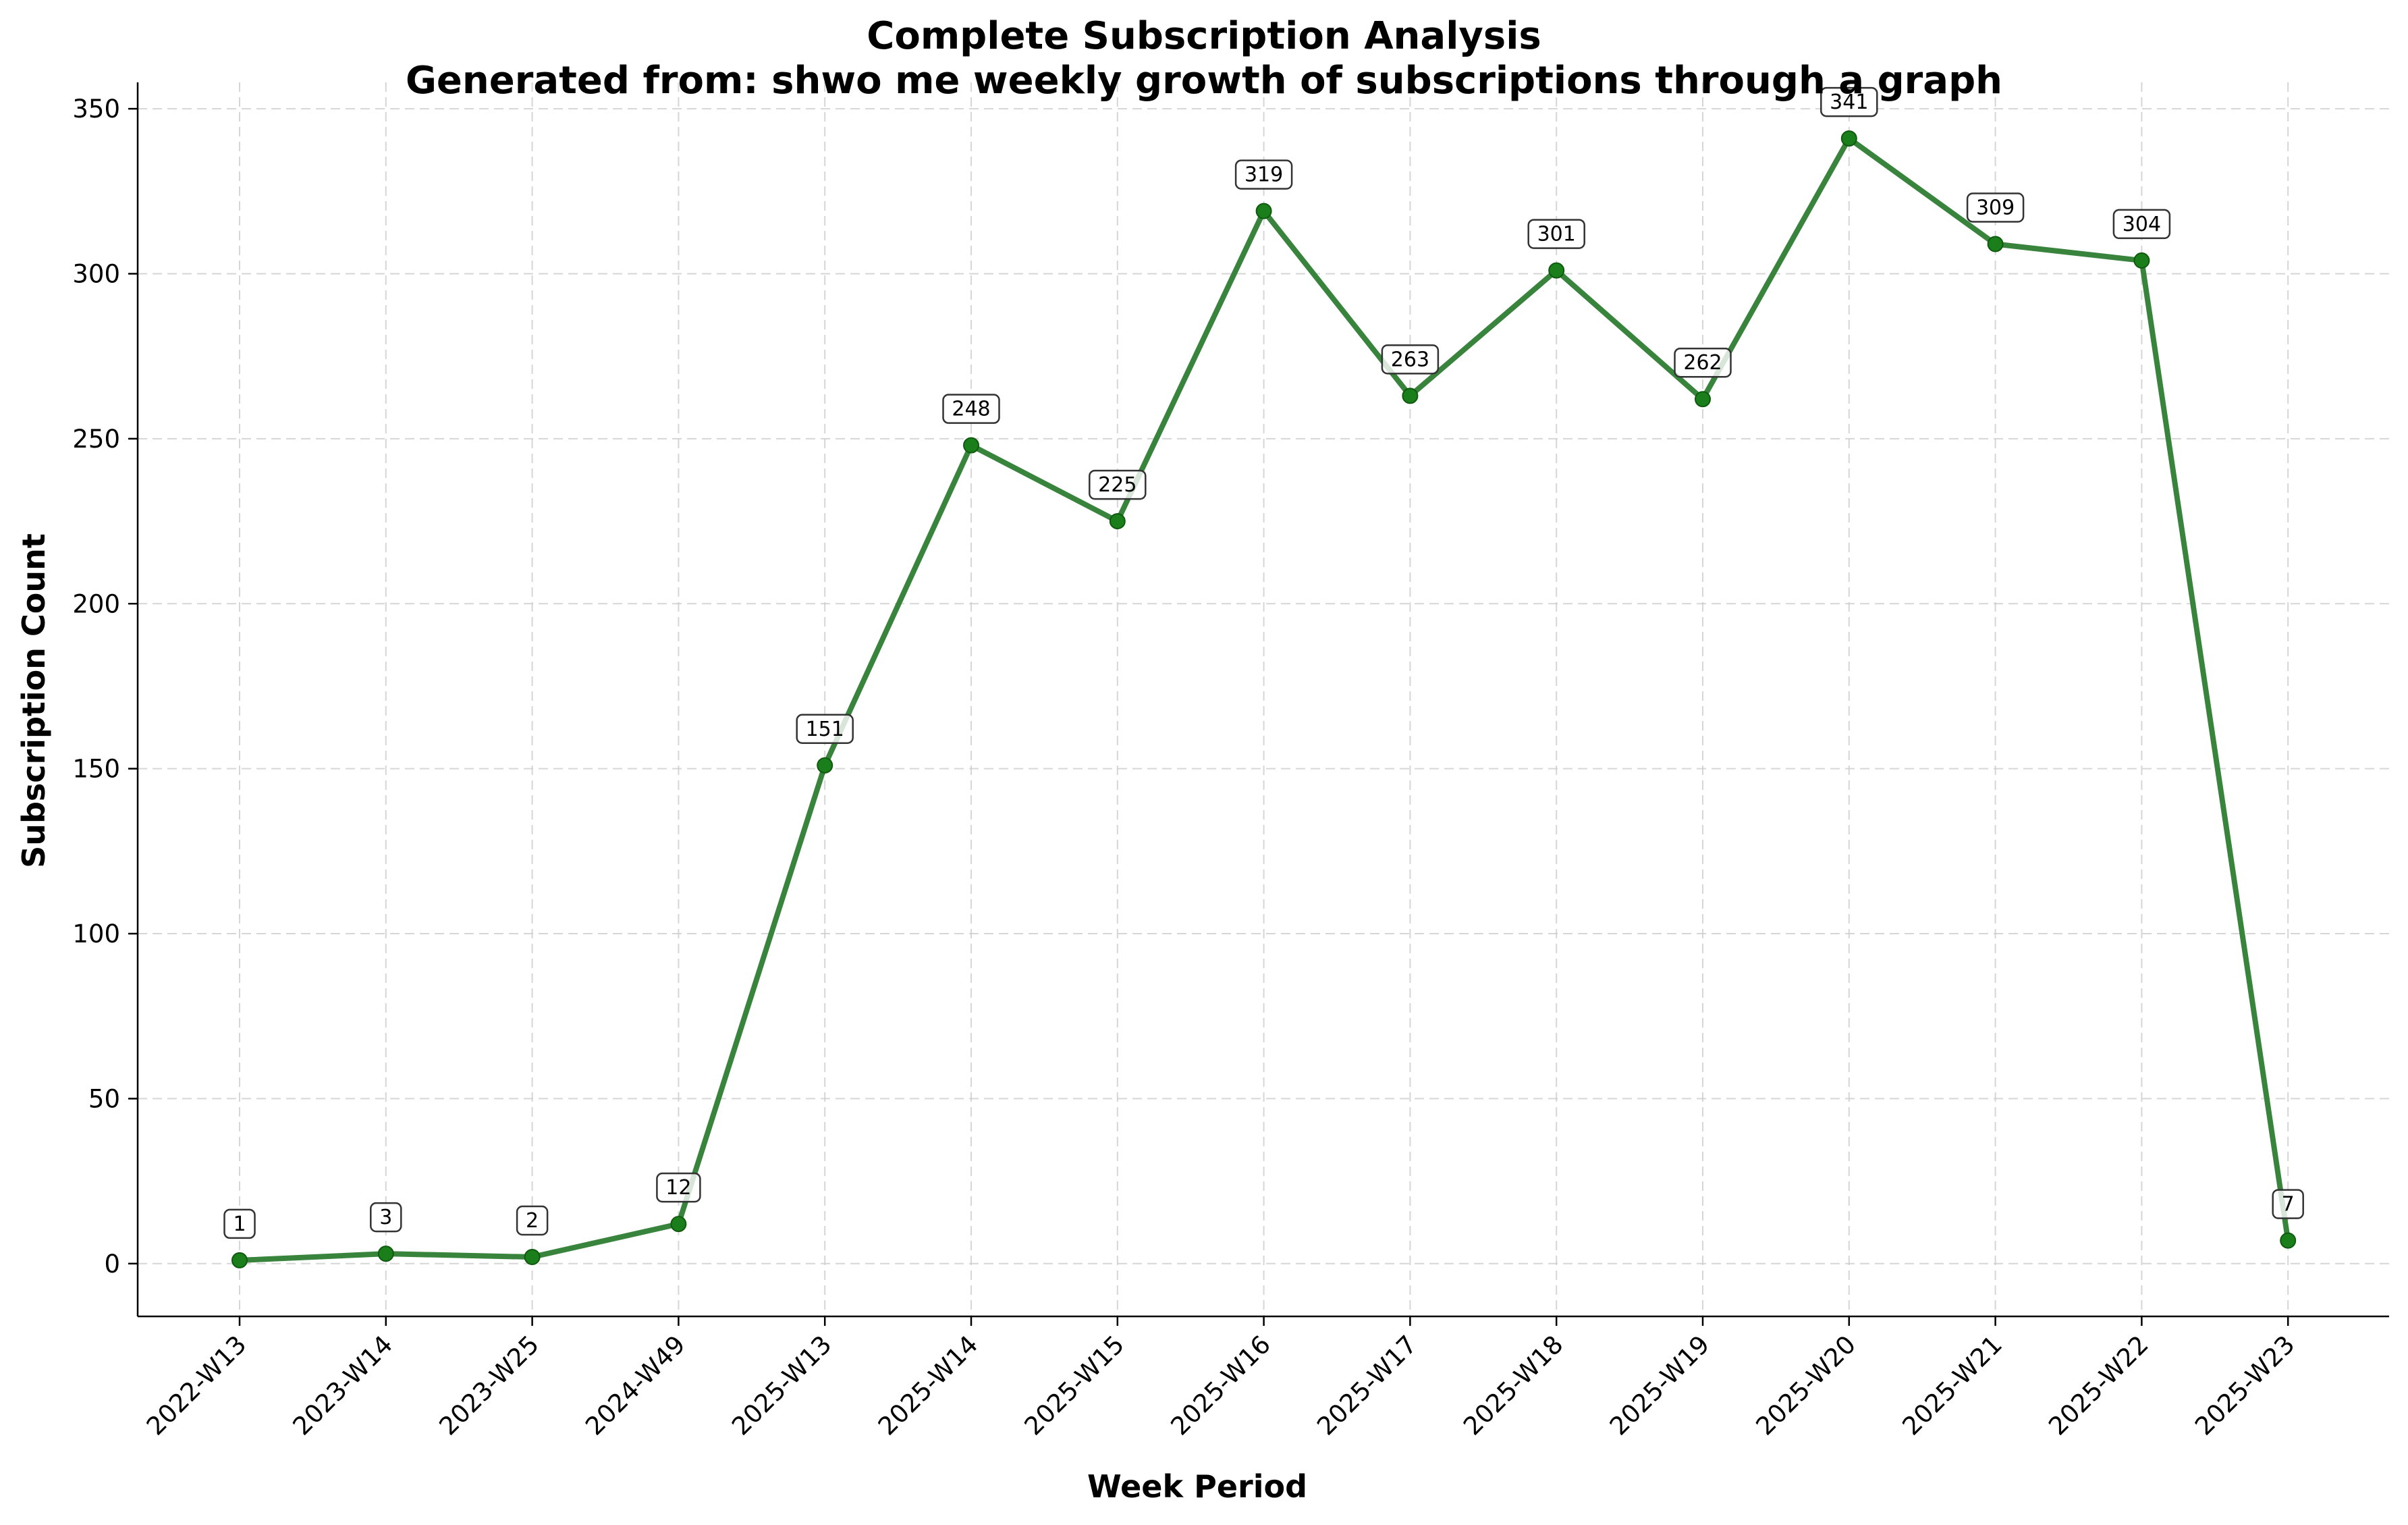 The height and width of the screenshot is (1525, 2408). I want to click on y-tick-label: 300, so click(96, 273).